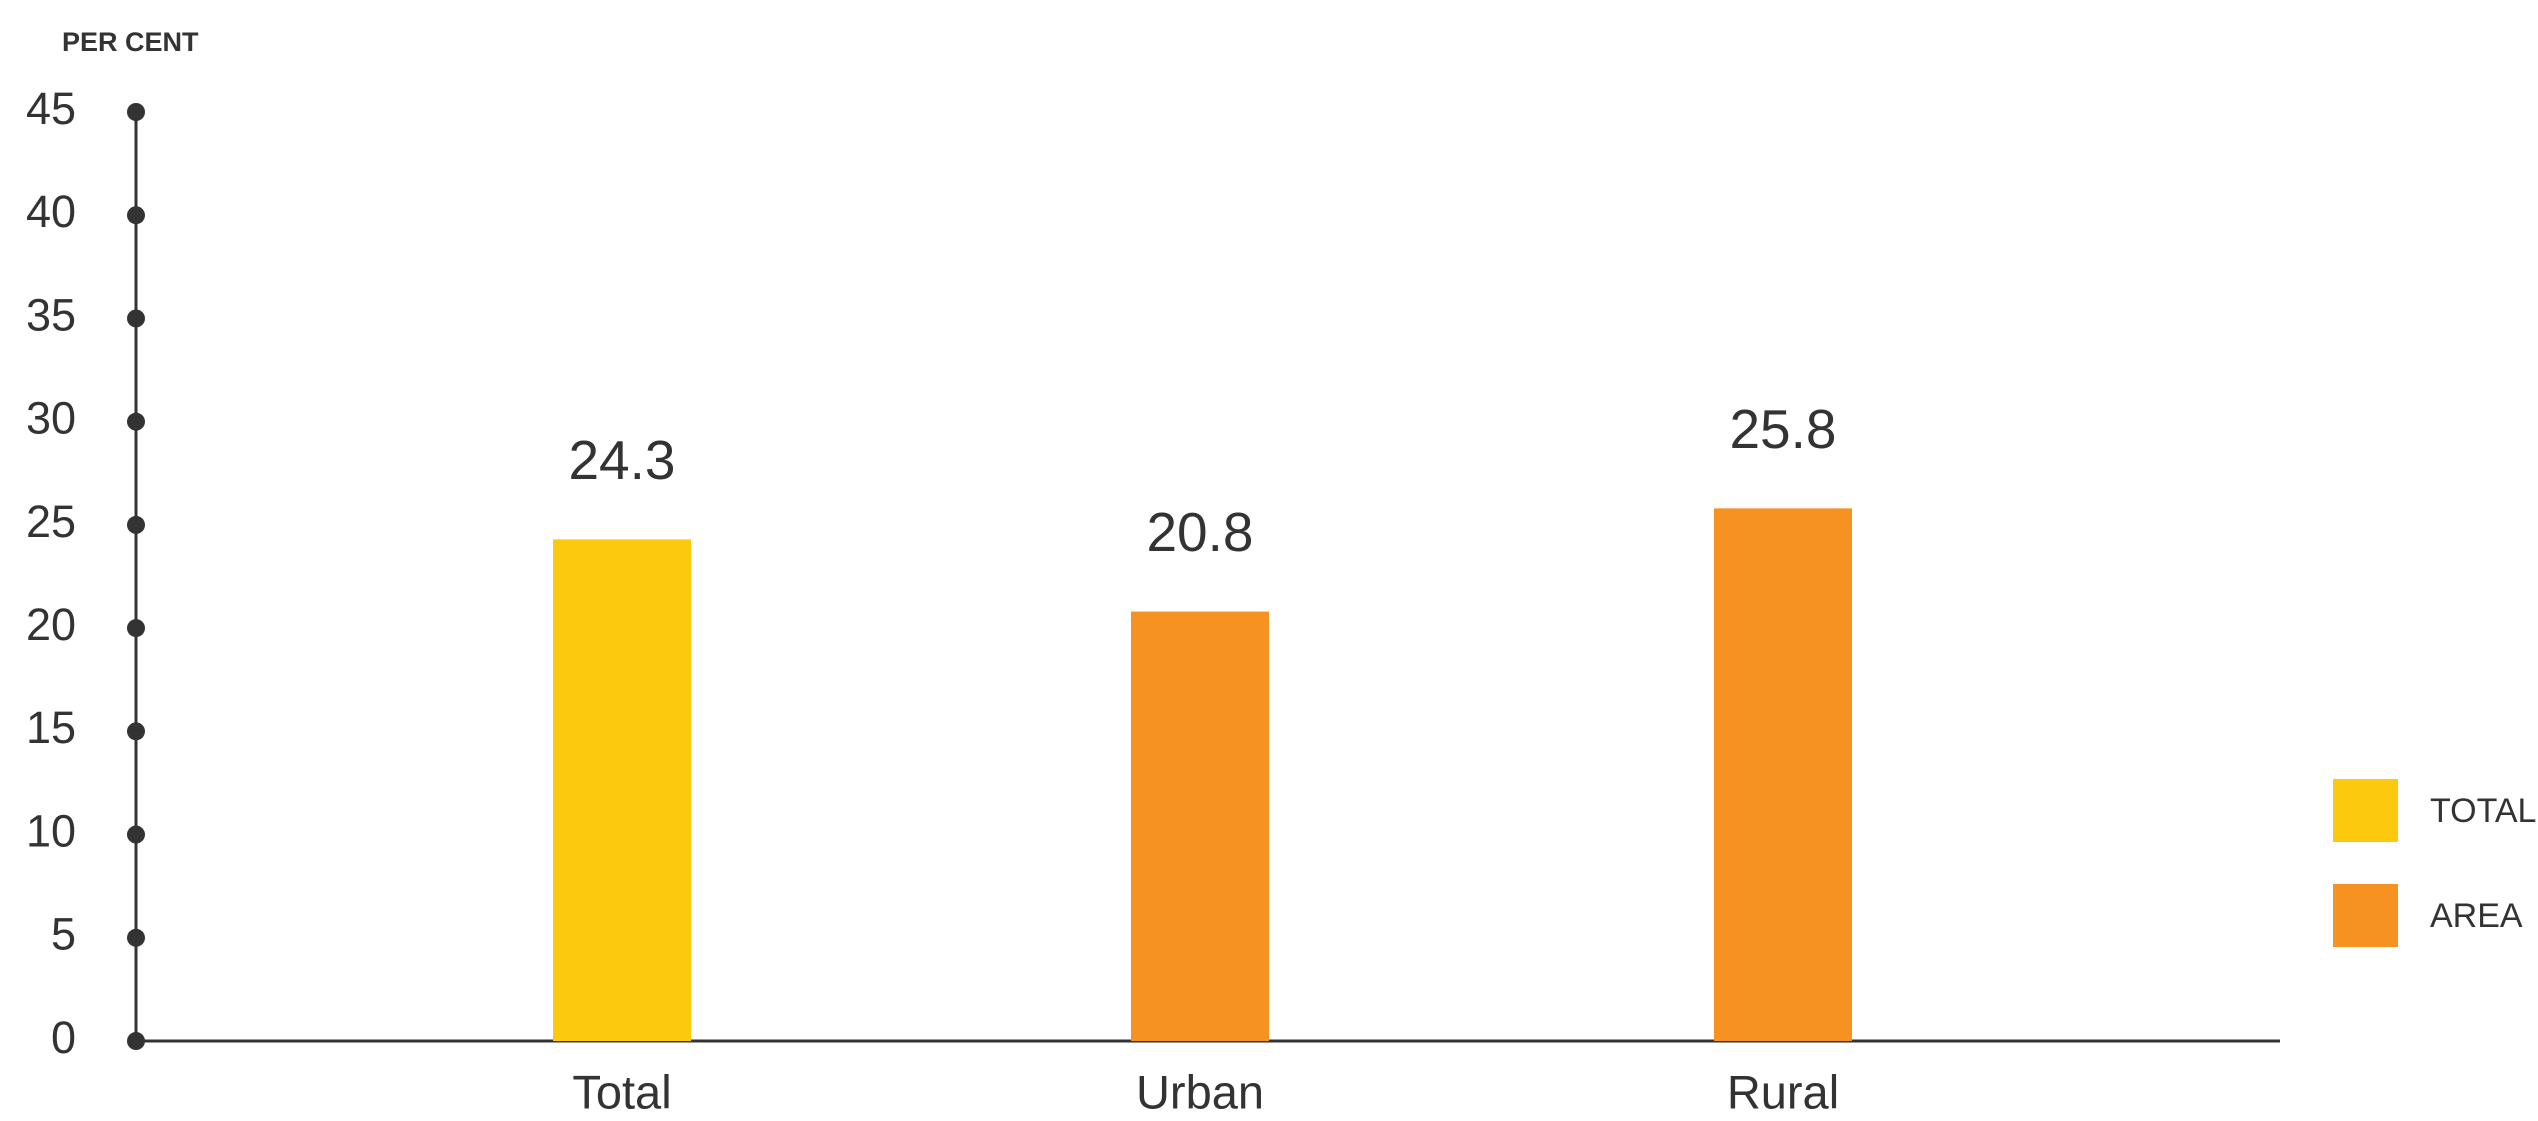  I want to click on y-tick-label: 20, so click(51, 624).